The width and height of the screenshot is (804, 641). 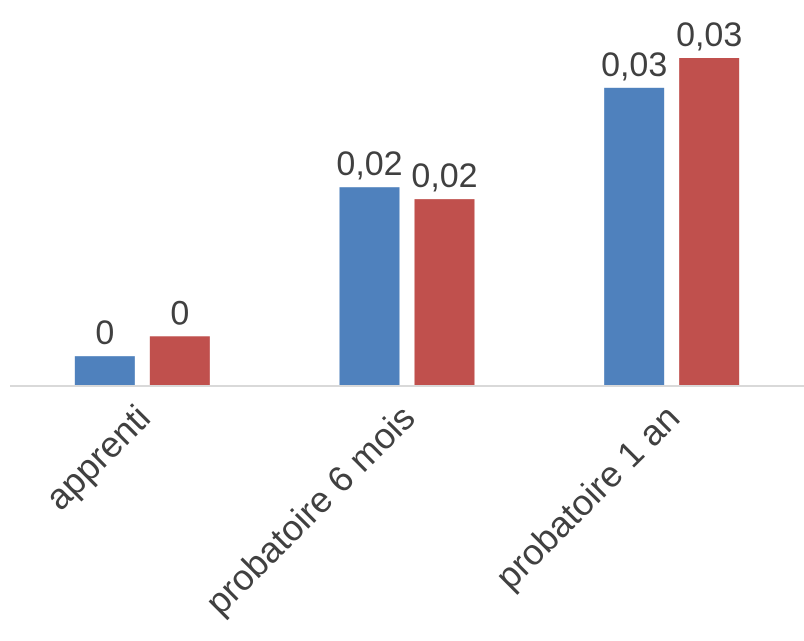 I want to click on data-label-2-series-1: 0,02, so click(x=369, y=164).